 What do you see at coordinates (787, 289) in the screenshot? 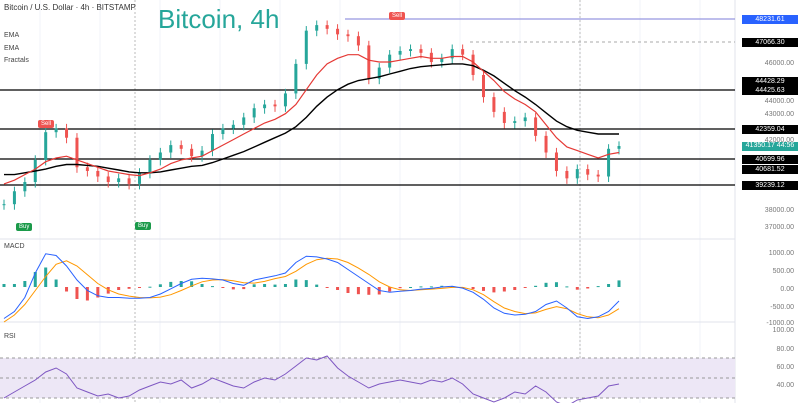
I see `macd-tick-label: 0.00` at bounding box center [787, 289].